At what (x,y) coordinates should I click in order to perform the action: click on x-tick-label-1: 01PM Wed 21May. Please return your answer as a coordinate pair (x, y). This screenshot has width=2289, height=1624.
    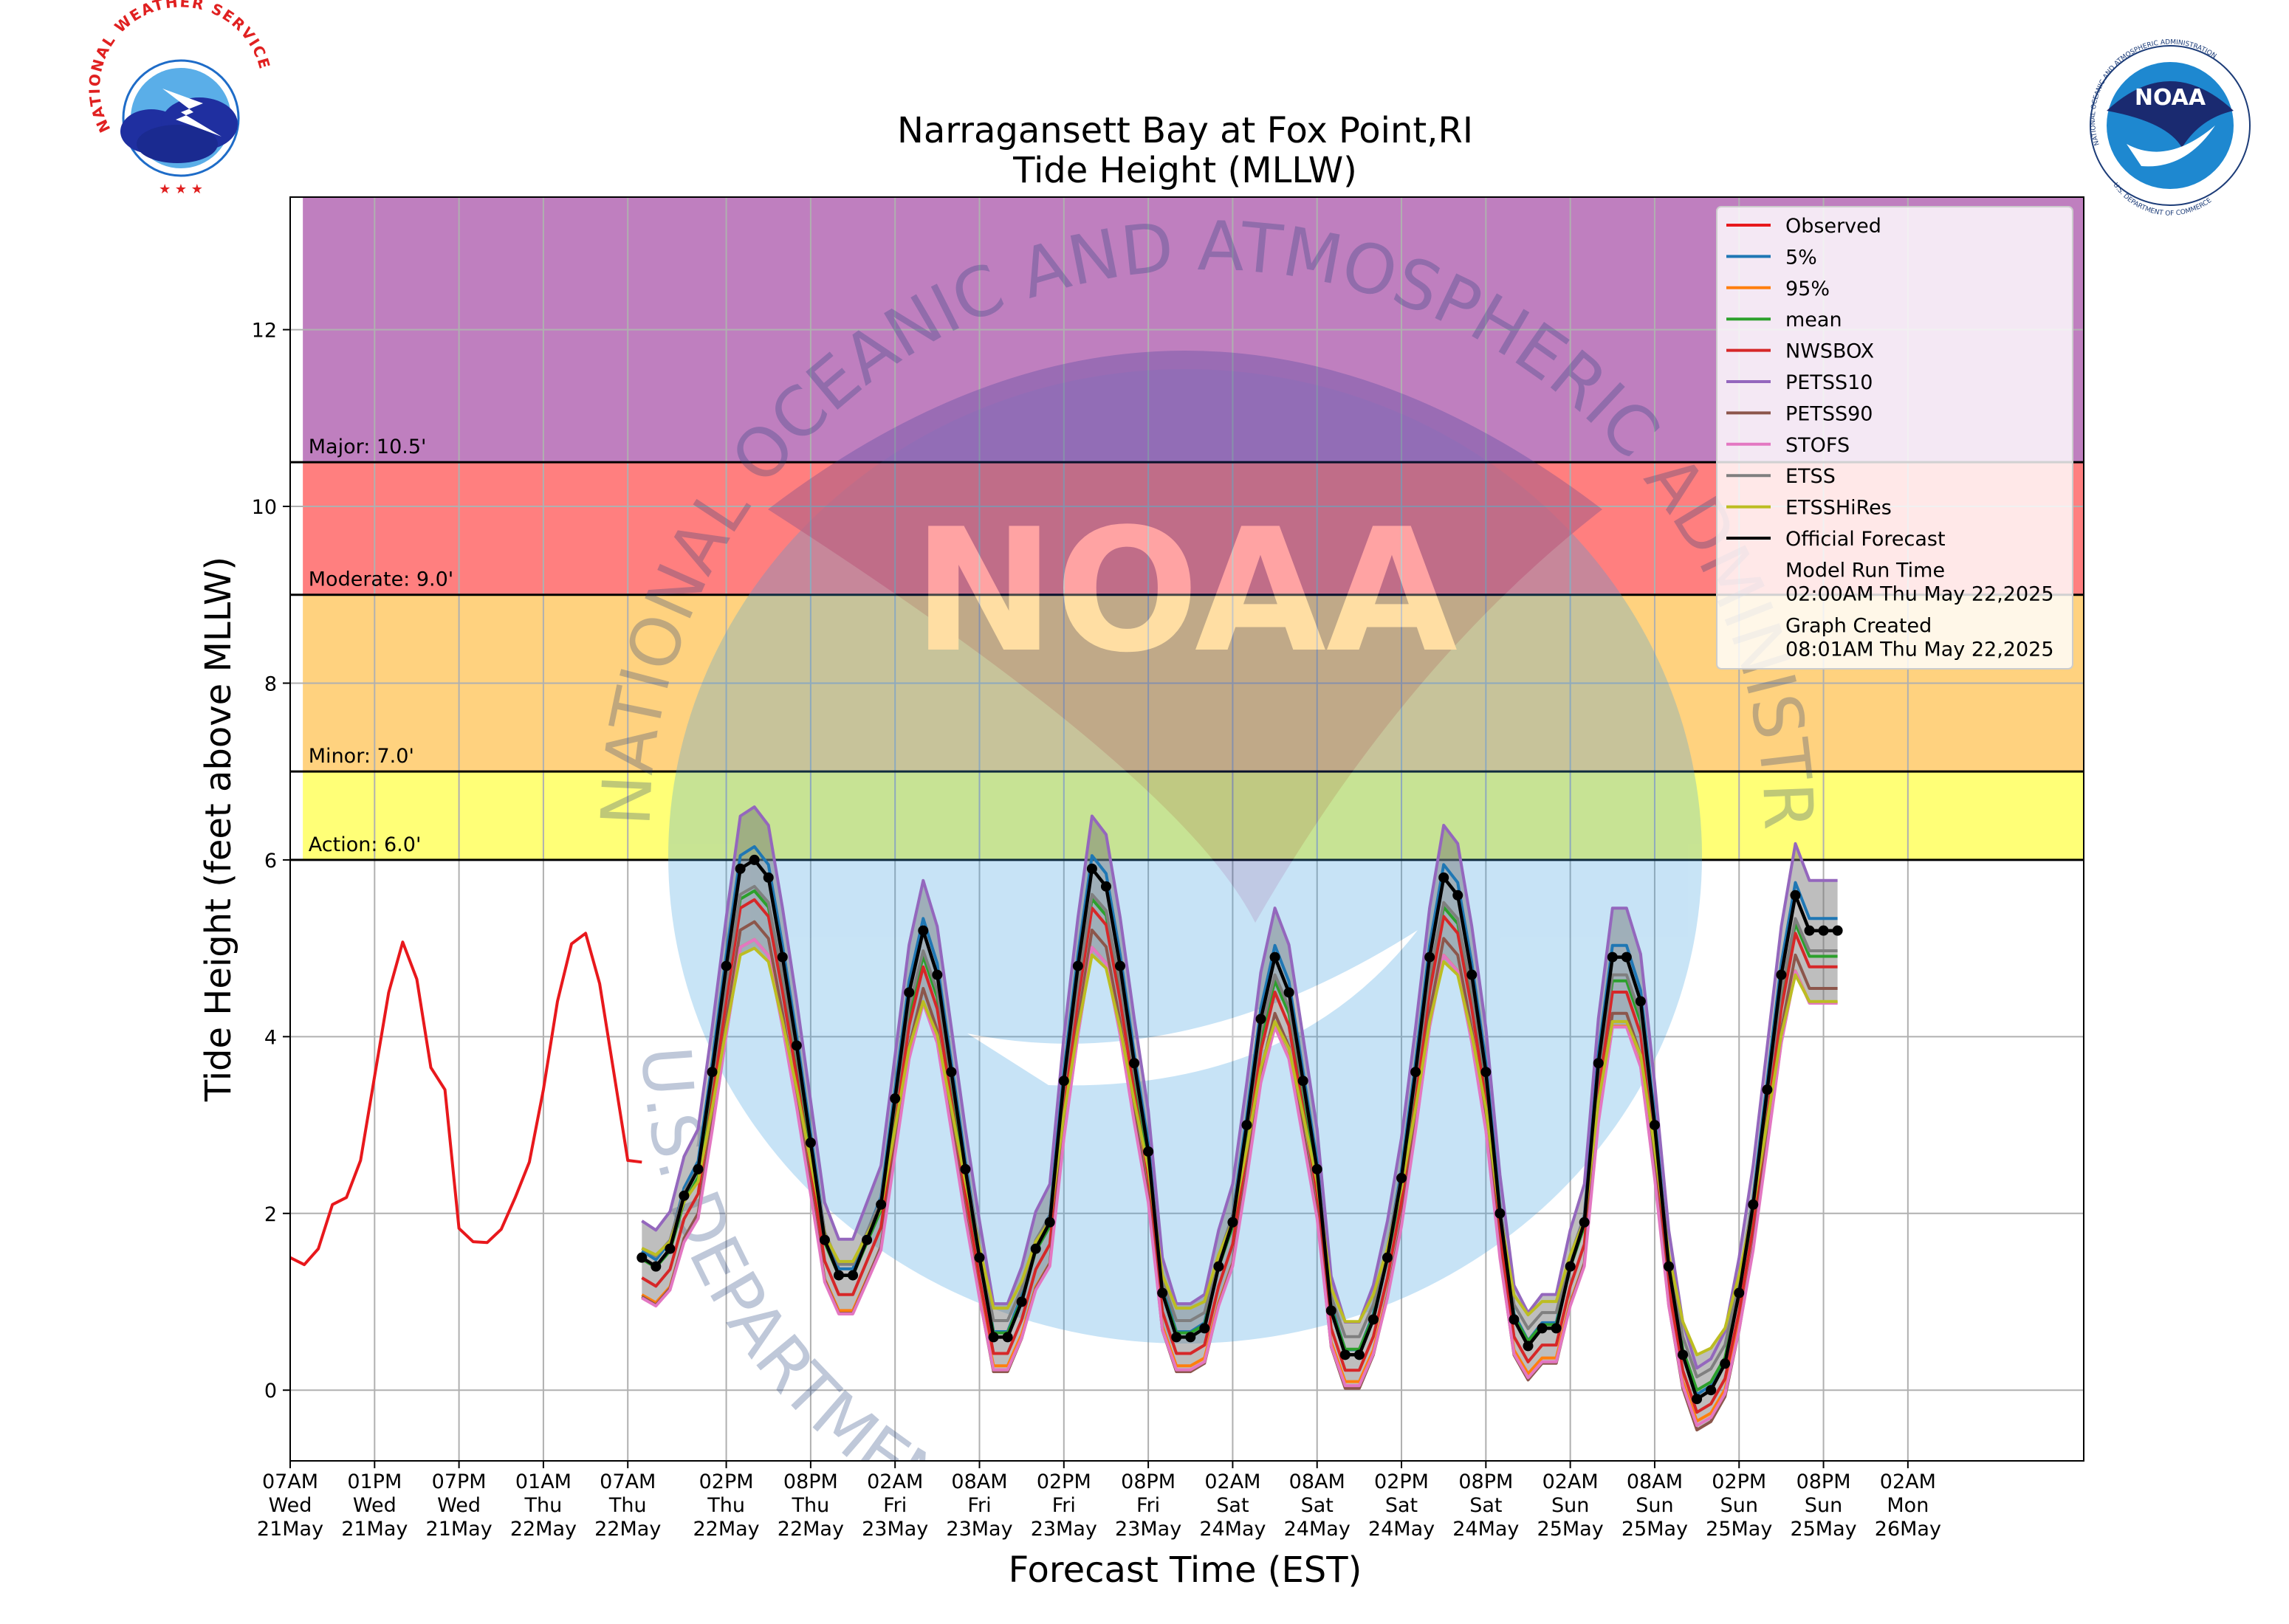
    Looking at the image, I should click on (374, 1505).